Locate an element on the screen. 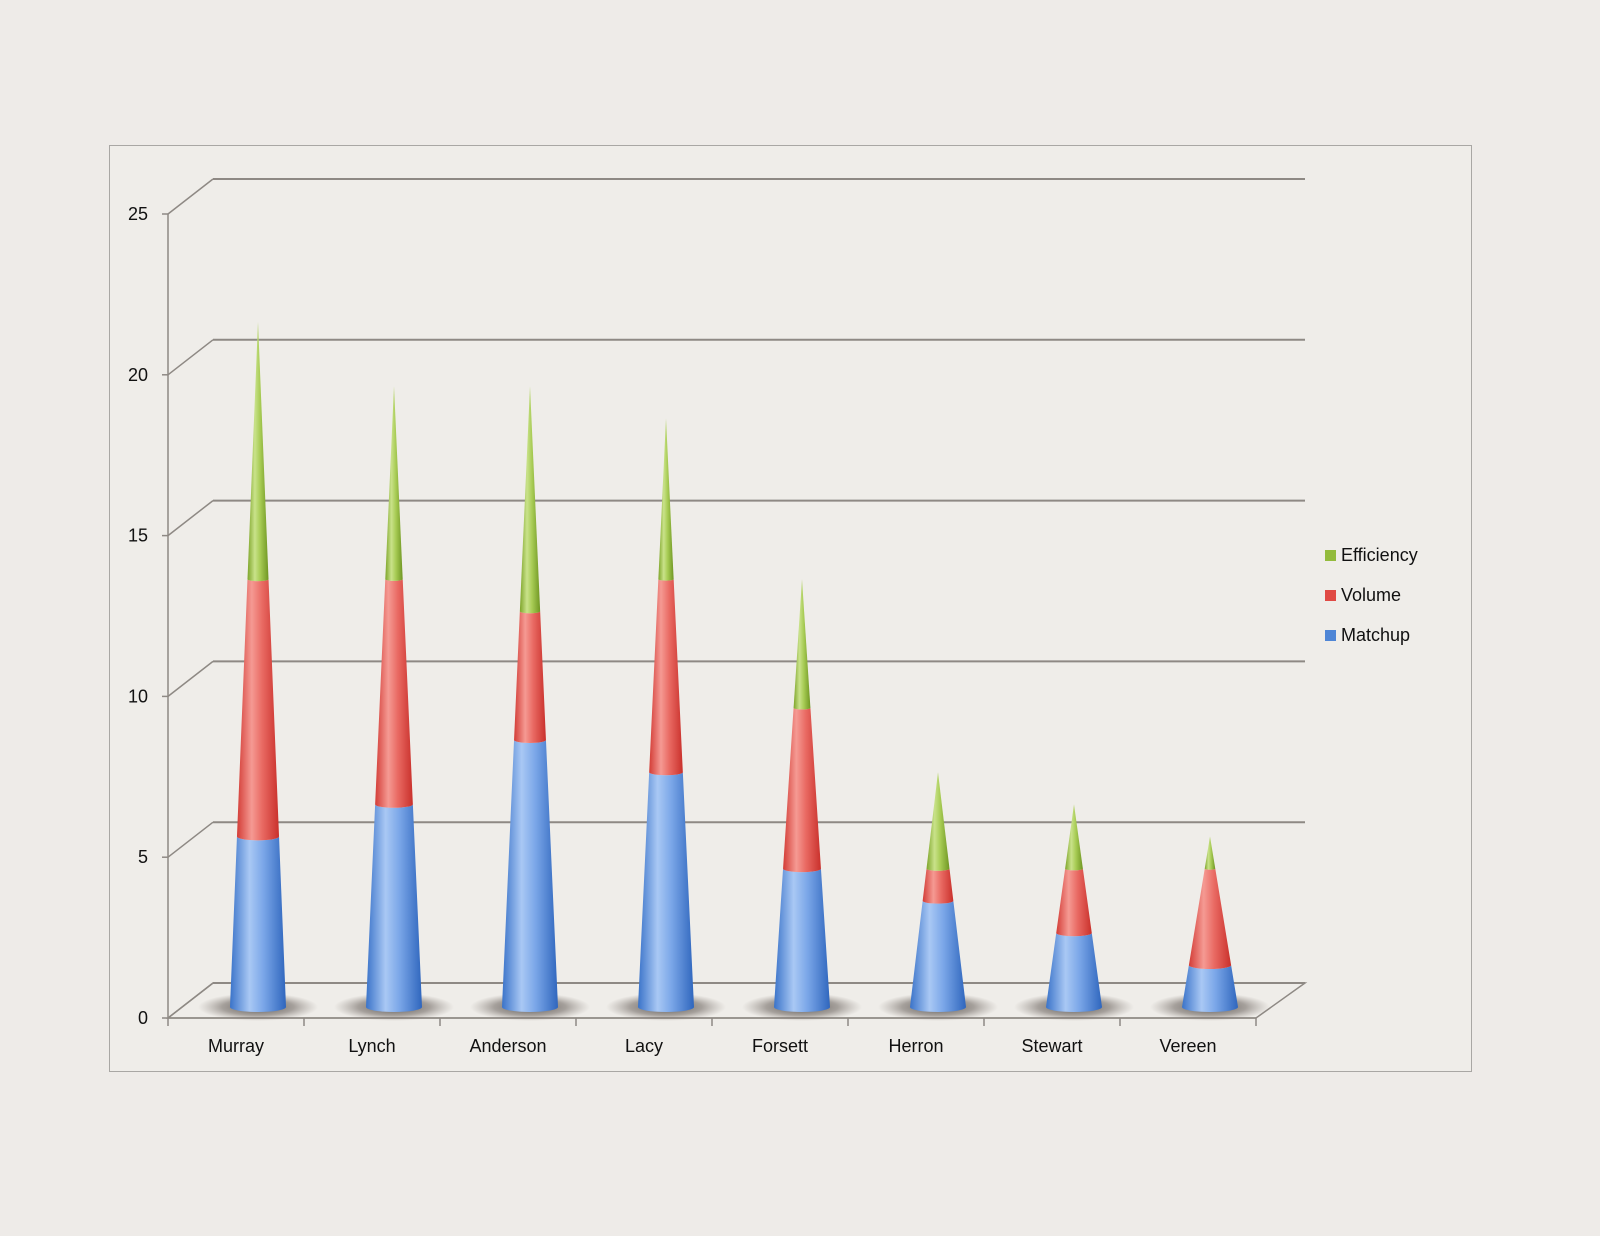 This screenshot has width=1600, height=1236. legend-label-efficiency: Efficiency is located at coordinates (1379, 555).